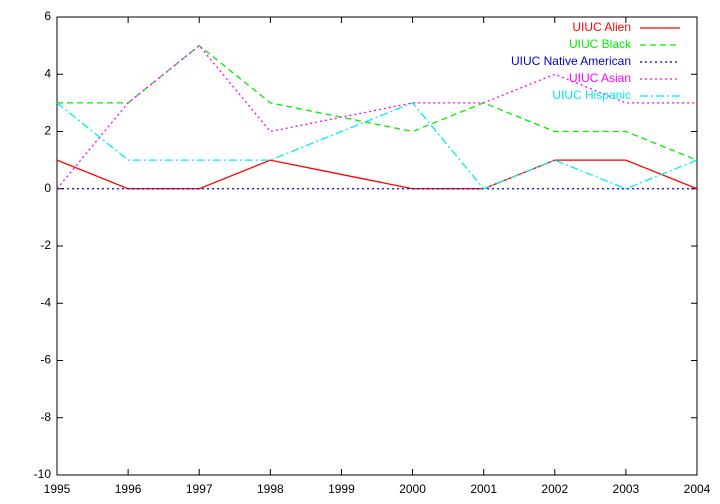 The height and width of the screenshot is (504, 720). What do you see at coordinates (45, 360) in the screenshot?
I see `y-tick-label: -6` at bounding box center [45, 360].